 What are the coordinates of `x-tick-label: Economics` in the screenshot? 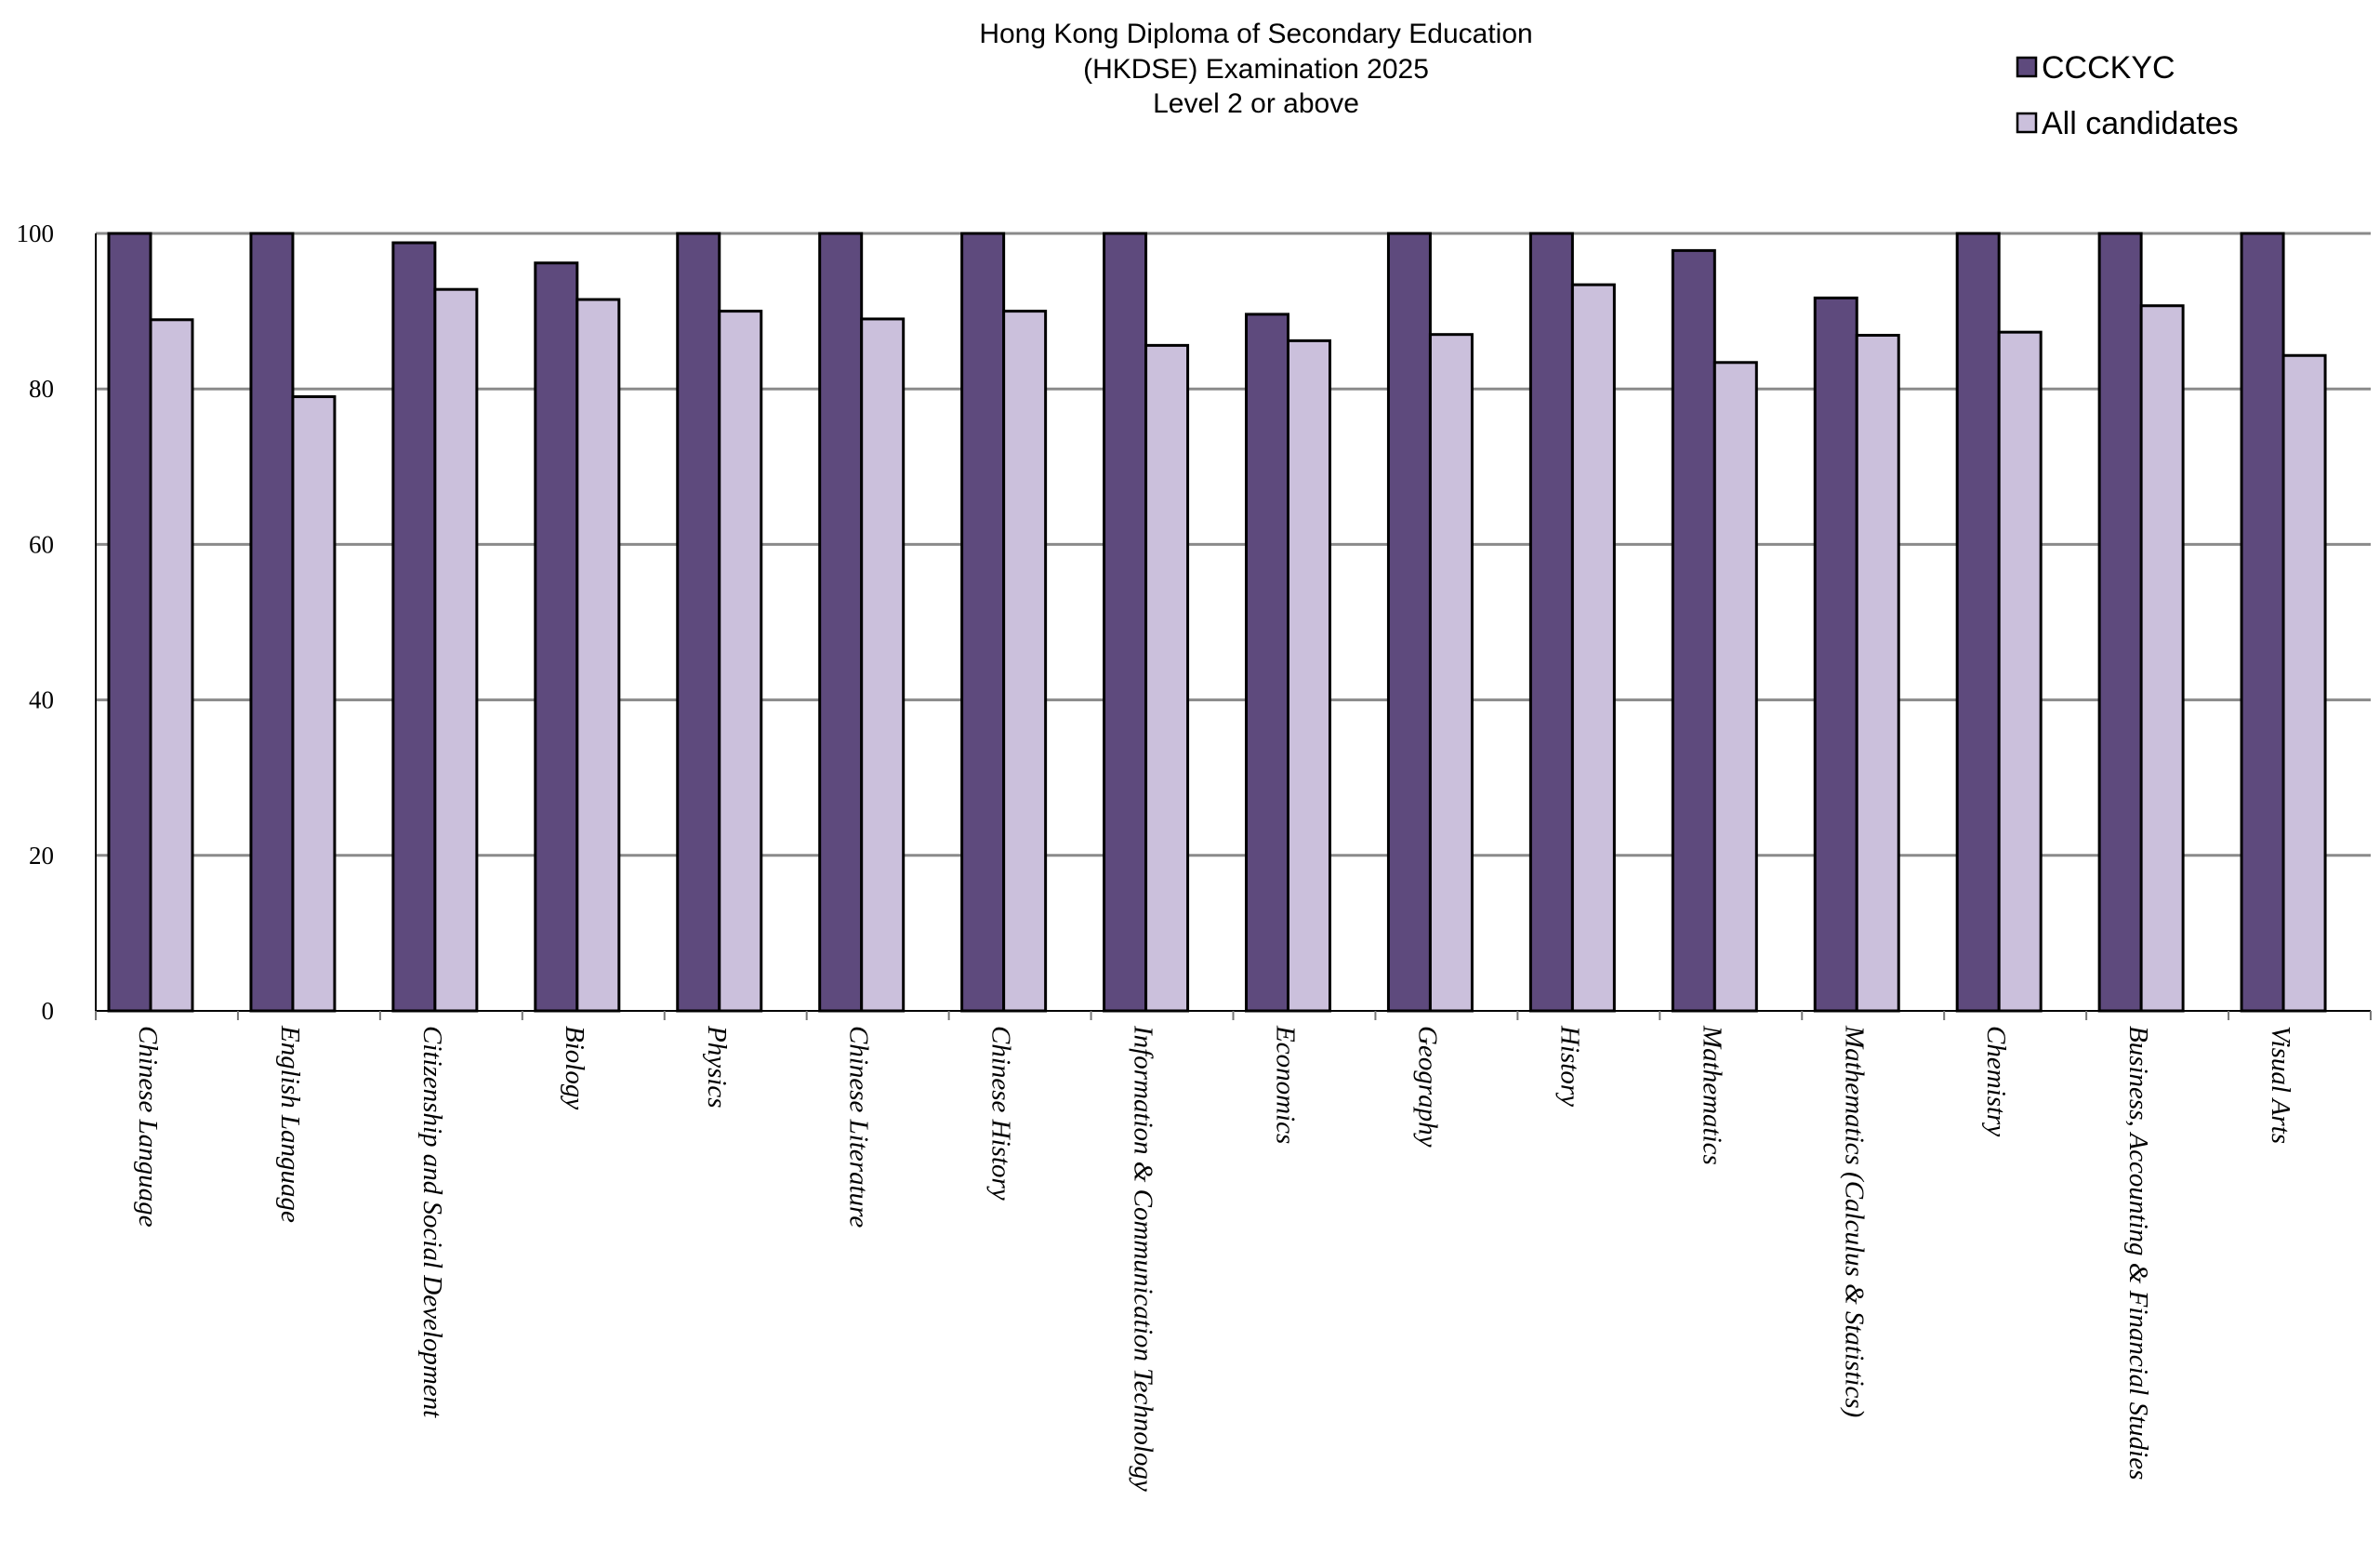 It's located at (1286, 1084).